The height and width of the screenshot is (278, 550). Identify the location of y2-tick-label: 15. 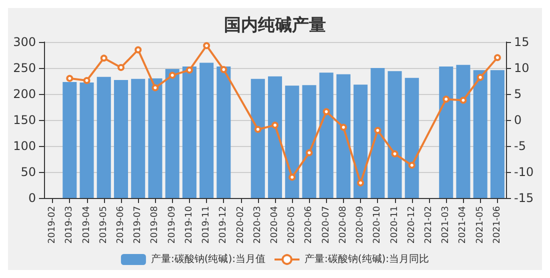
(522, 42).